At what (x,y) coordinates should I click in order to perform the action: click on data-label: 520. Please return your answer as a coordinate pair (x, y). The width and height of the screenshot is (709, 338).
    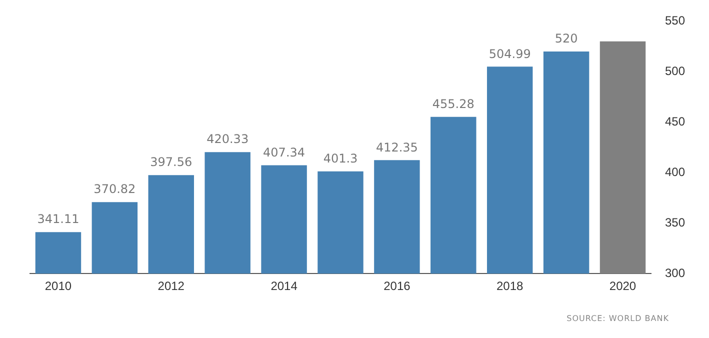
    Looking at the image, I should click on (566, 39).